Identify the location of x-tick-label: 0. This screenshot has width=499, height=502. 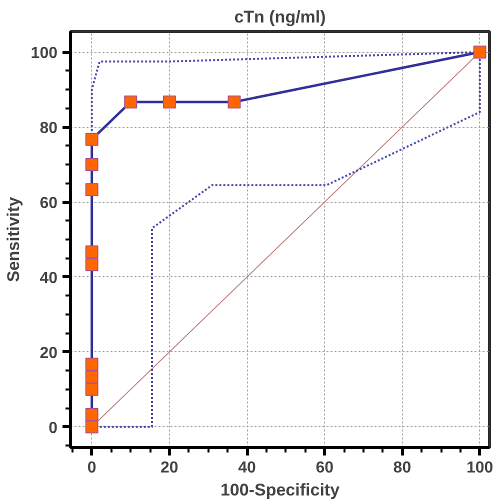
(91, 468).